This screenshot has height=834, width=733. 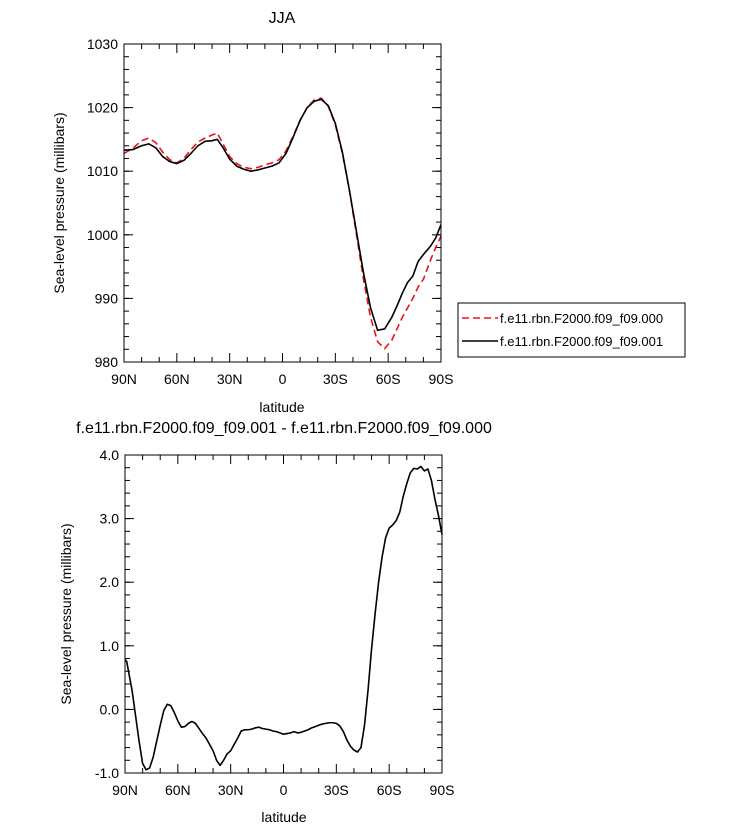 I want to click on chart-bottom-y-tick-label: 1.0, so click(x=110, y=646).